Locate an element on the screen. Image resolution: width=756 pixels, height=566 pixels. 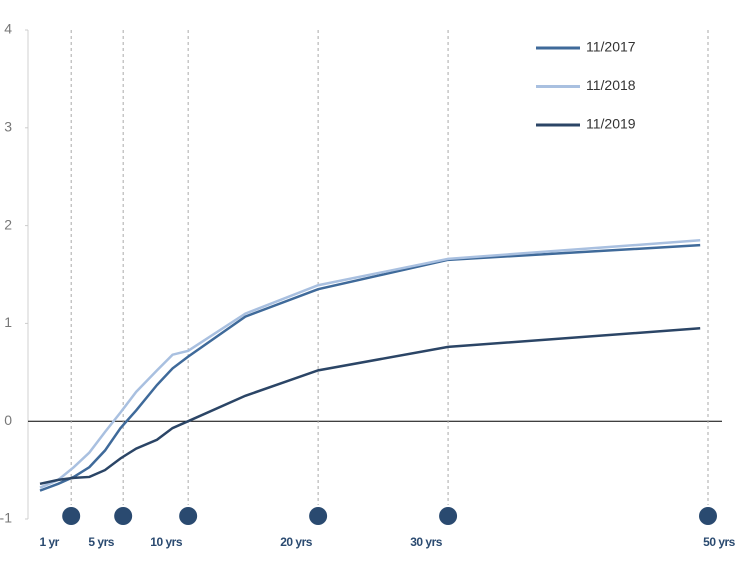
x-tick-label: 50 yrs is located at coordinates (719, 542).